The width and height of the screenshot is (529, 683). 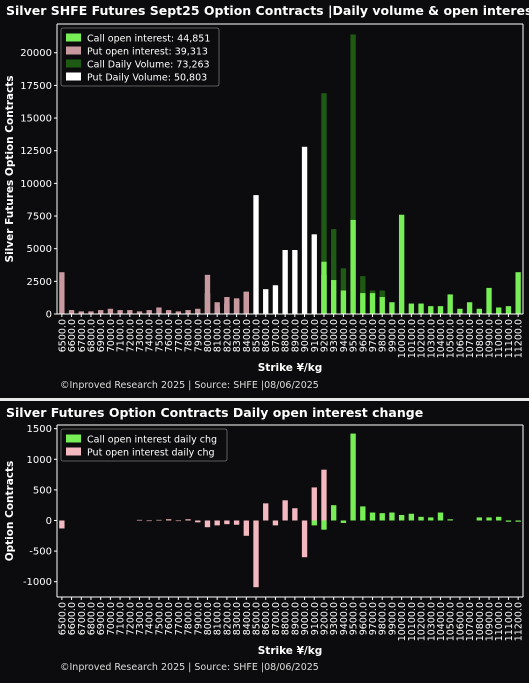 I want to click on x-tick-label: 7100.0, so click(x=121, y=618).